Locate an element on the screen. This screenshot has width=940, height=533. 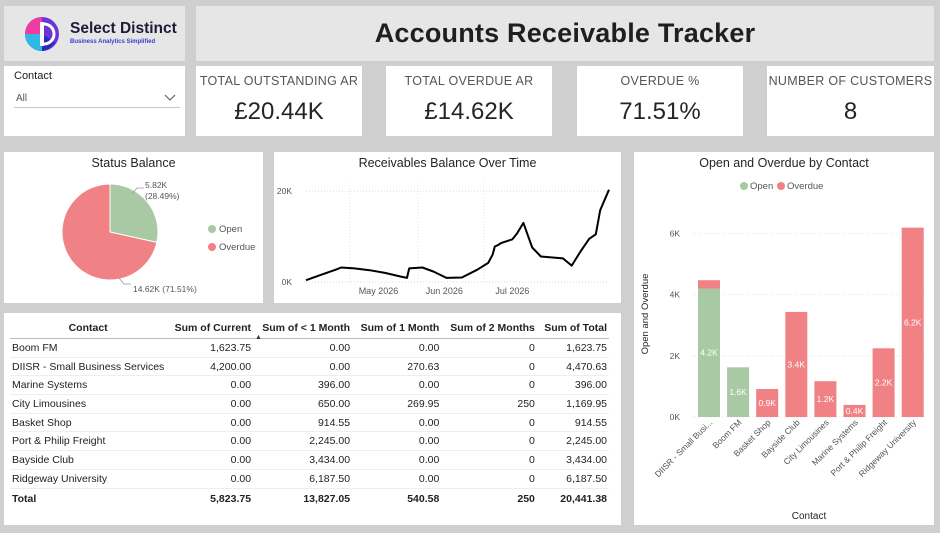
data-label: 5.82K is located at coordinates (156, 185).